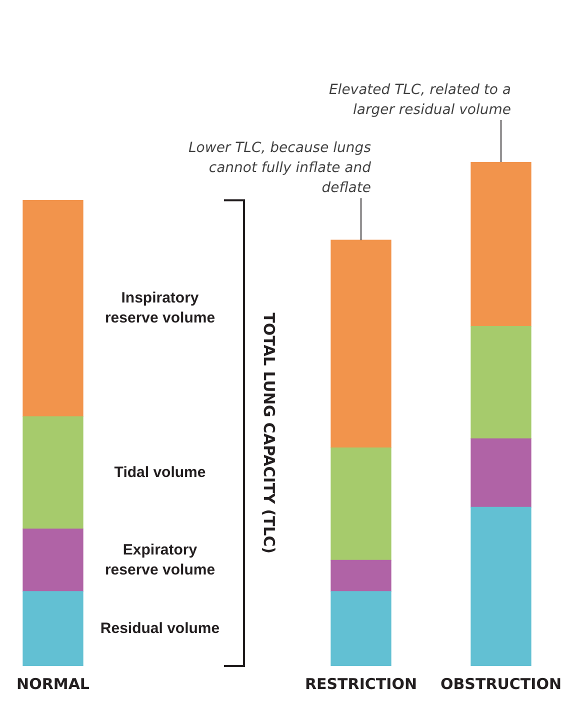  What do you see at coordinates (160, 472) in the screenshot?
I see `text: Tidal volume` at bounding box center [160, 472].